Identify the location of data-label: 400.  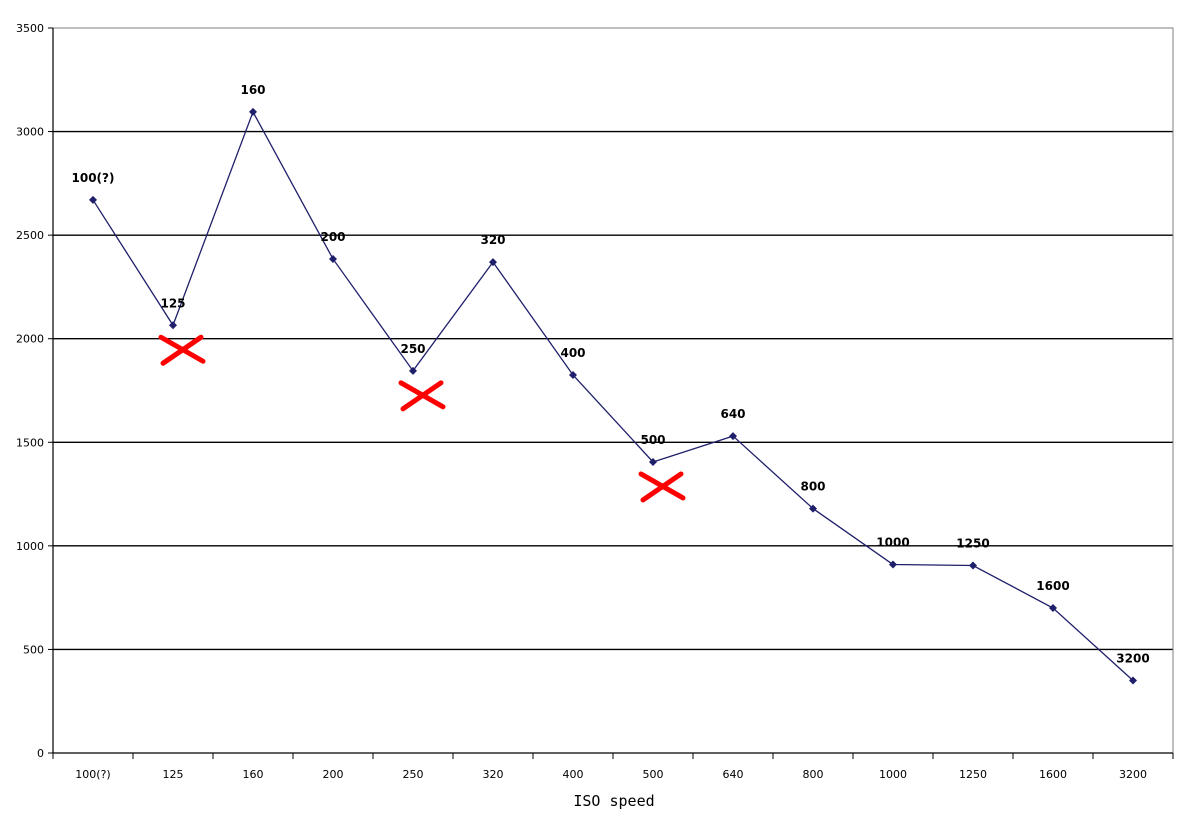
(572, 353).